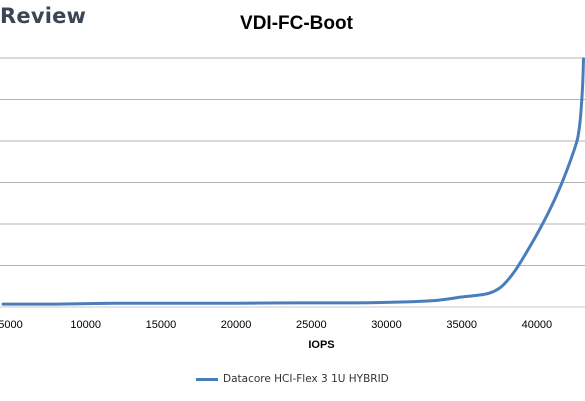 This screenshot has width=585, height=401. Describe the element at coordinates (461, 325) in the screenshot. I see `x-tick-label: 35000` at that location.